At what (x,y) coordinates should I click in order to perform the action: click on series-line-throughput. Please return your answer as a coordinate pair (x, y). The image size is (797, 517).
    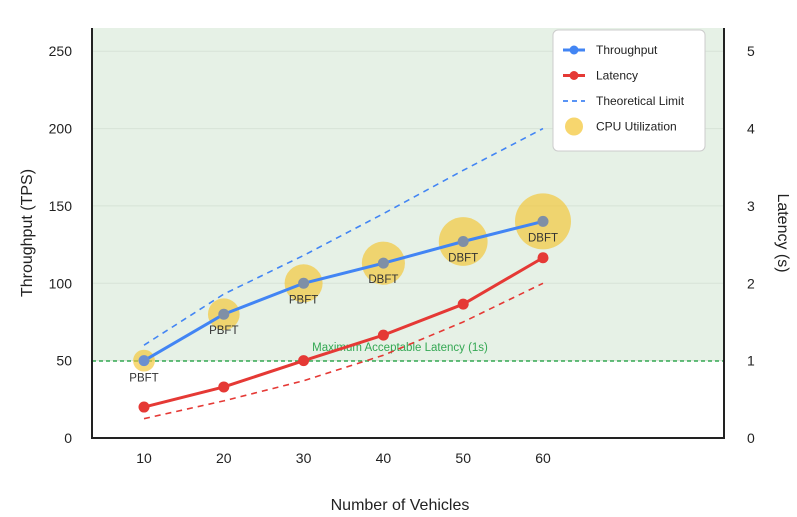
    Looking at the image, I should click on (343, 290).